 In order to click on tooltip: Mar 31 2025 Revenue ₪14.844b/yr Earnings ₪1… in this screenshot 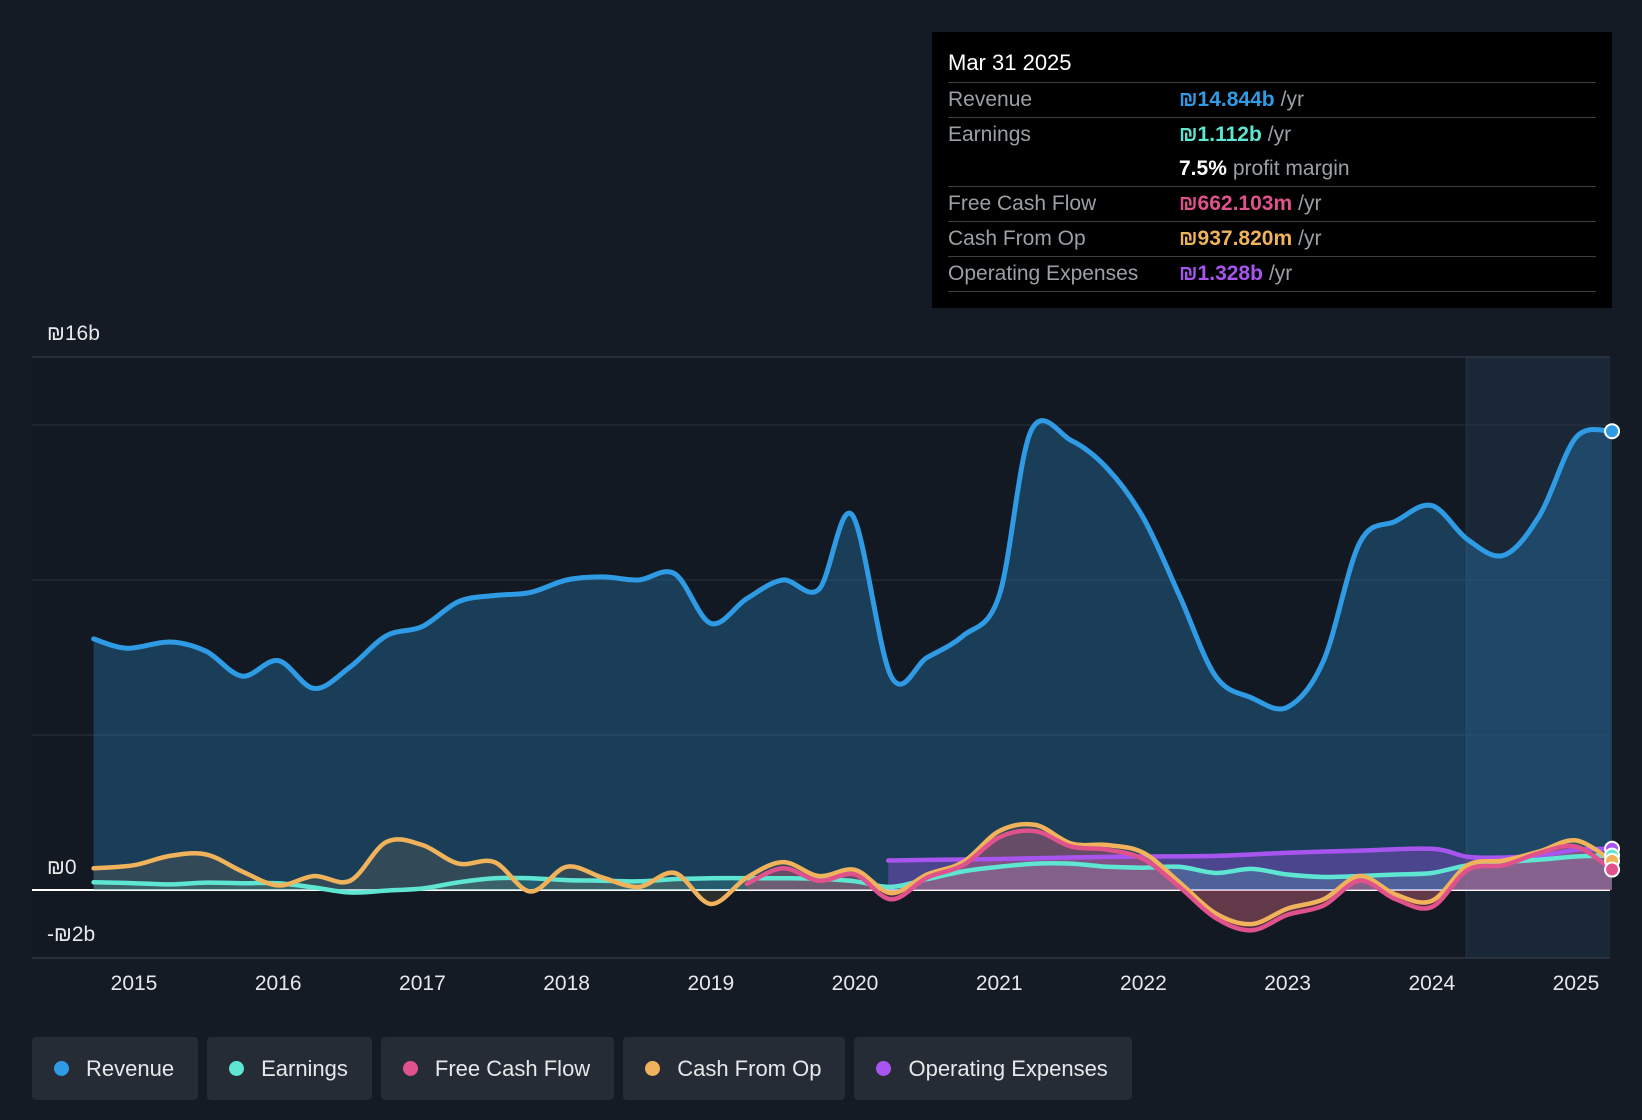, I will do `click(1272, 170)`.